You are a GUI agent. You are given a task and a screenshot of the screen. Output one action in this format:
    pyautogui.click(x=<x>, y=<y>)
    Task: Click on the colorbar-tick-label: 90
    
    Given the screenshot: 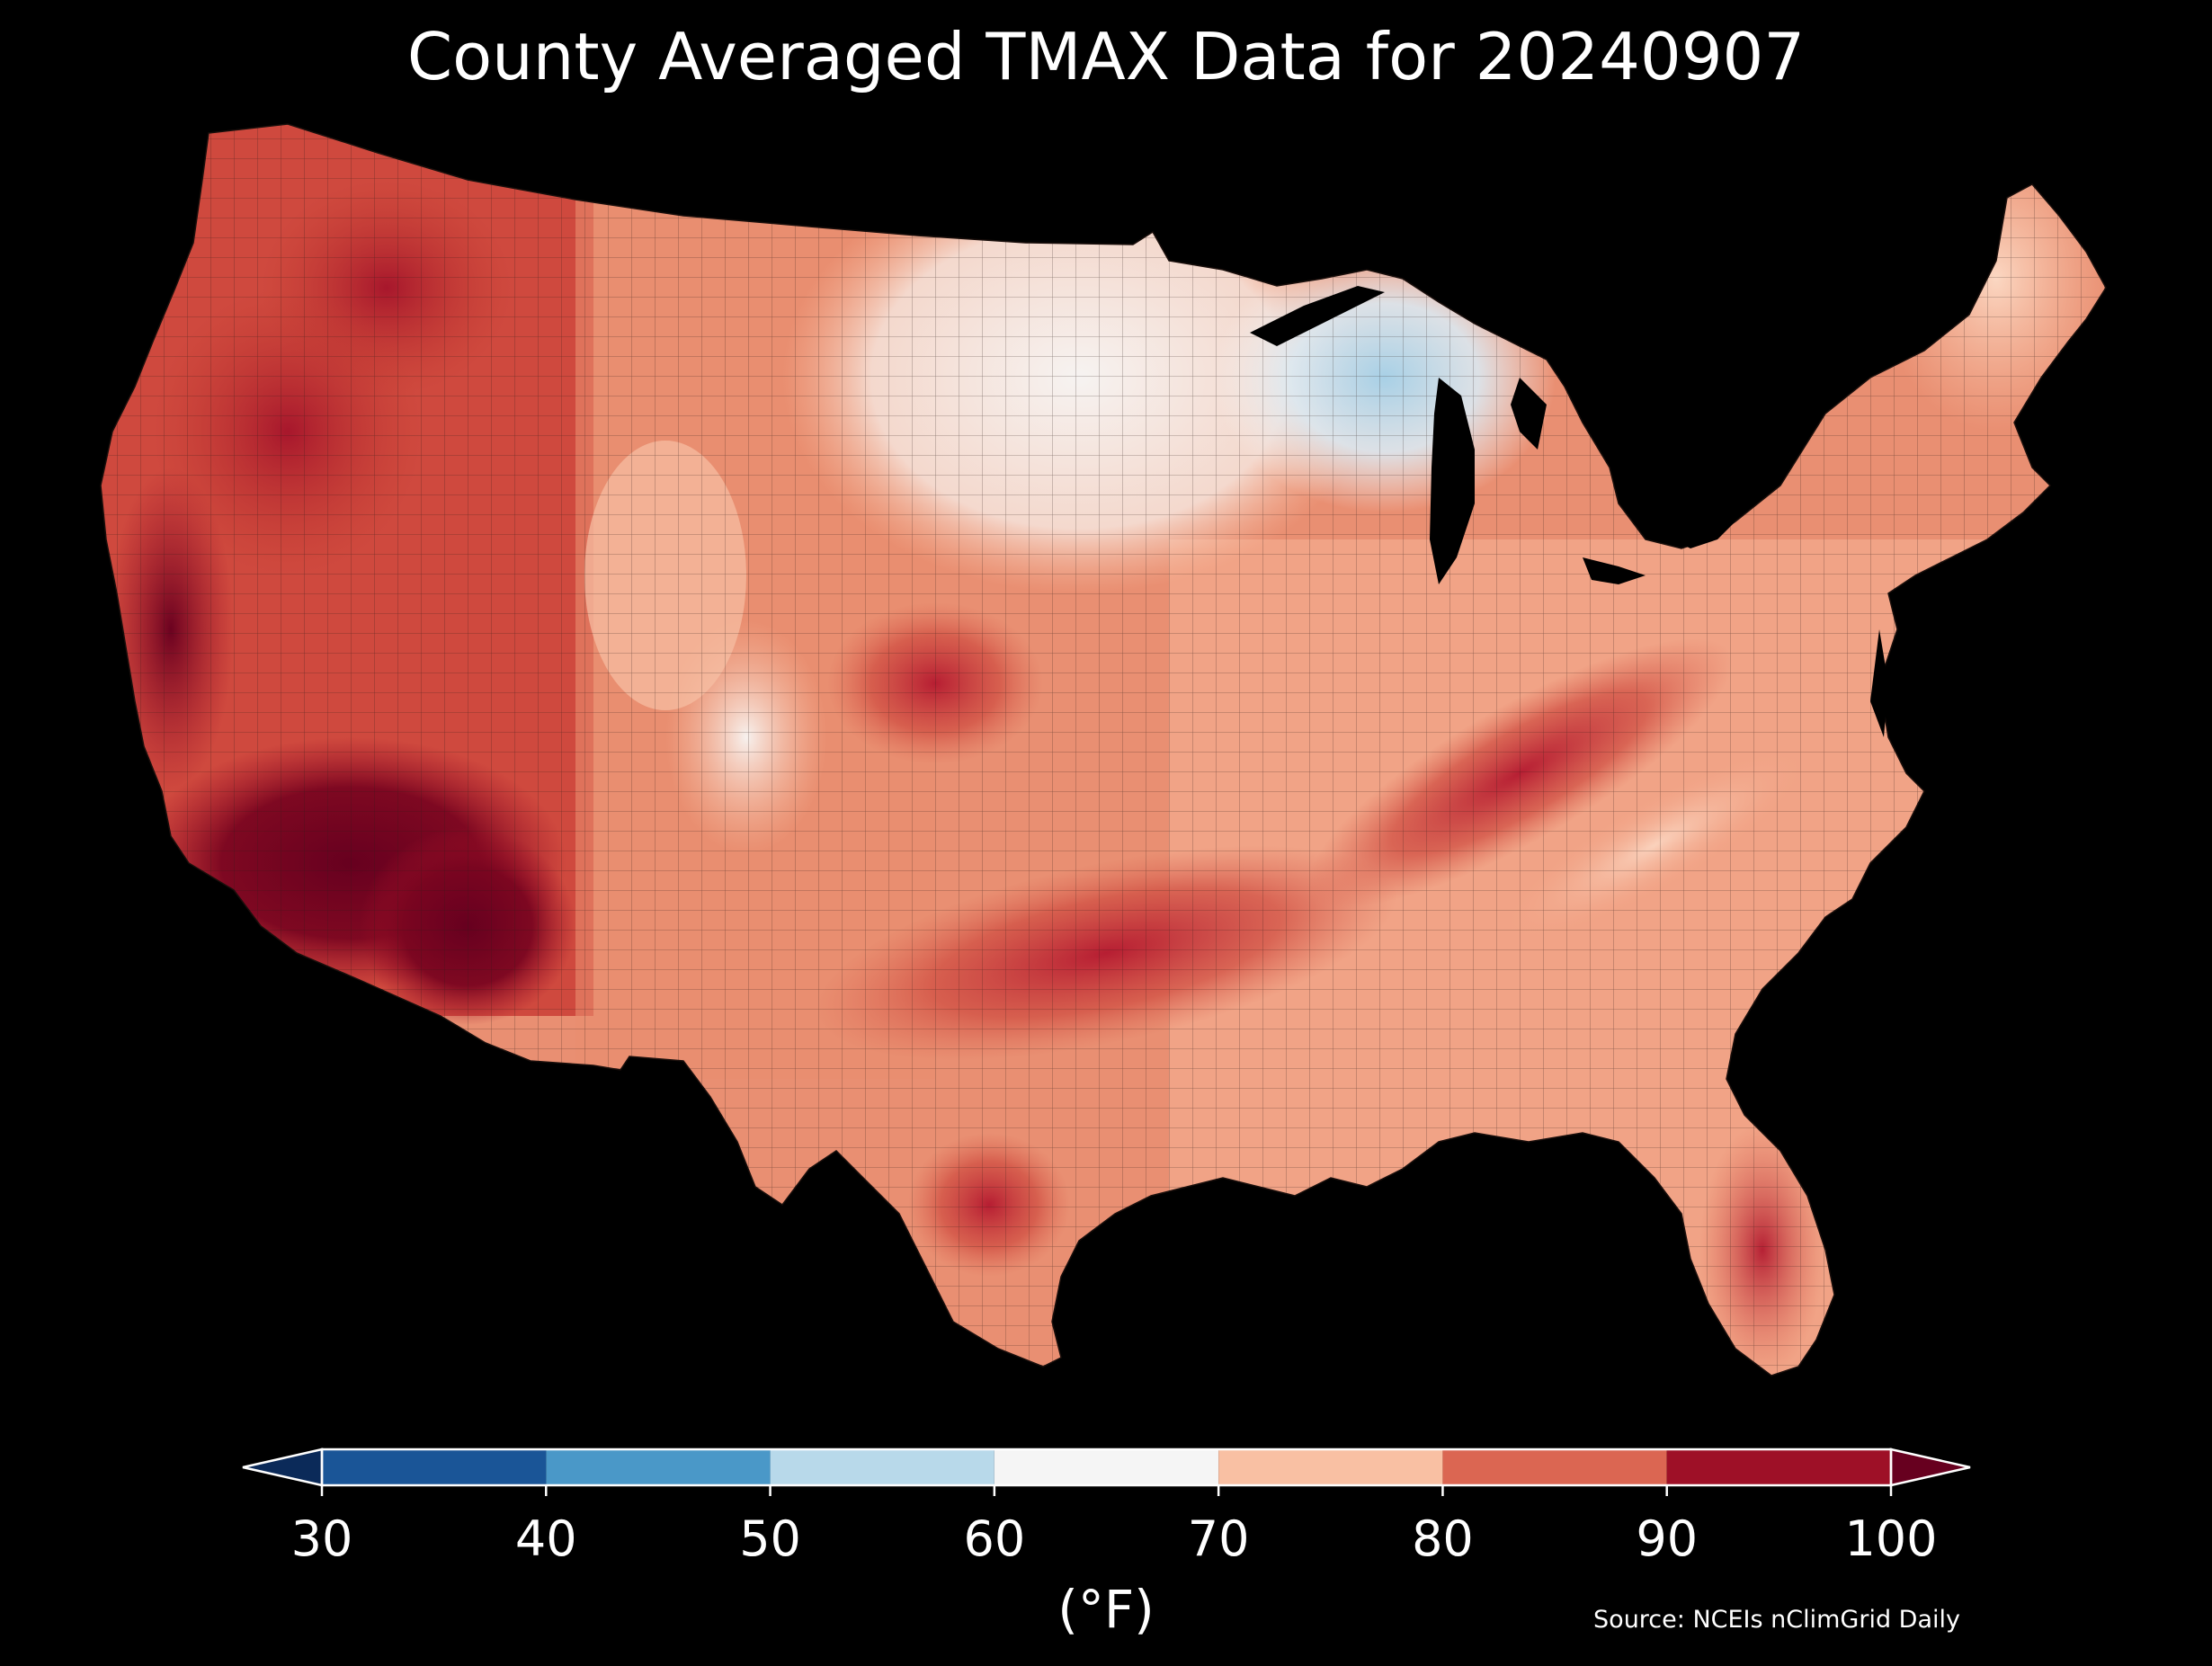 What is the action you would take?
    pyautogui.click(x=1667, y=1538)
    